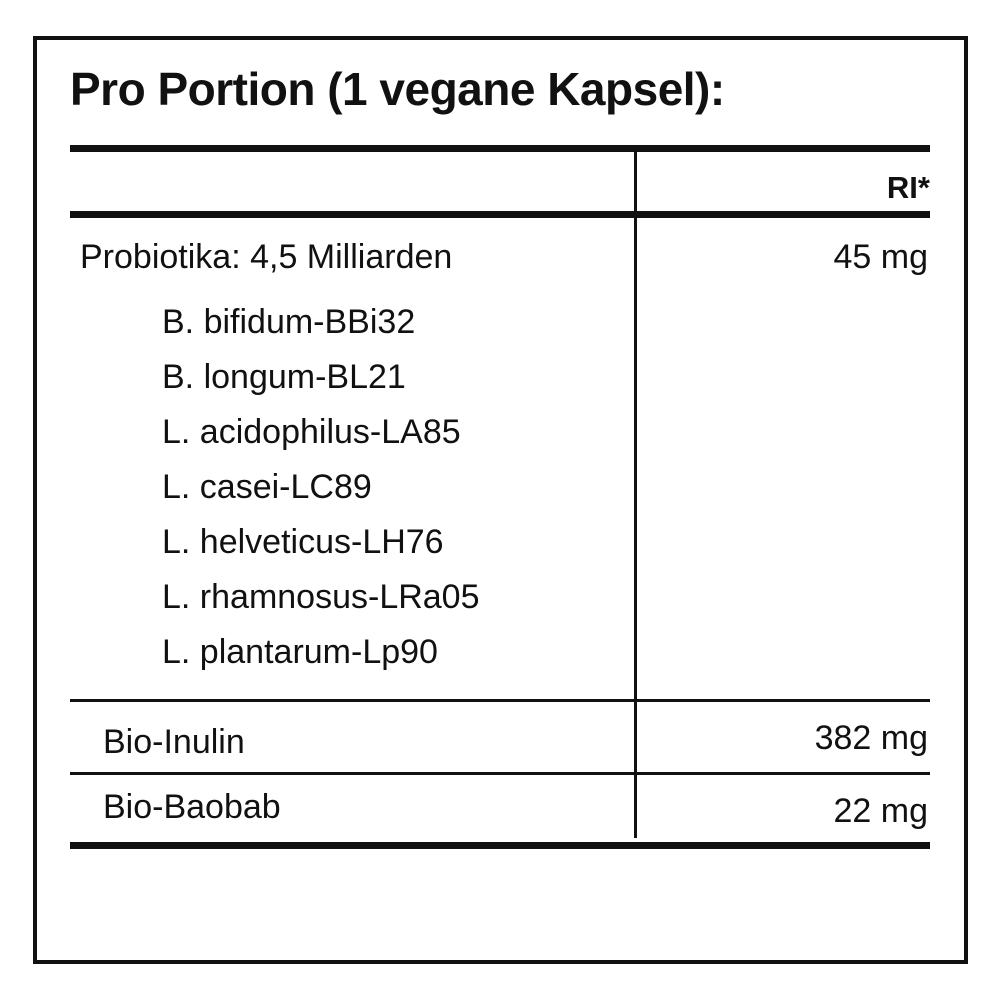 The height and width of the screenshot is (1000, 1000). I want to click on probiotics-amount: 45 mg, so click(881, 257).